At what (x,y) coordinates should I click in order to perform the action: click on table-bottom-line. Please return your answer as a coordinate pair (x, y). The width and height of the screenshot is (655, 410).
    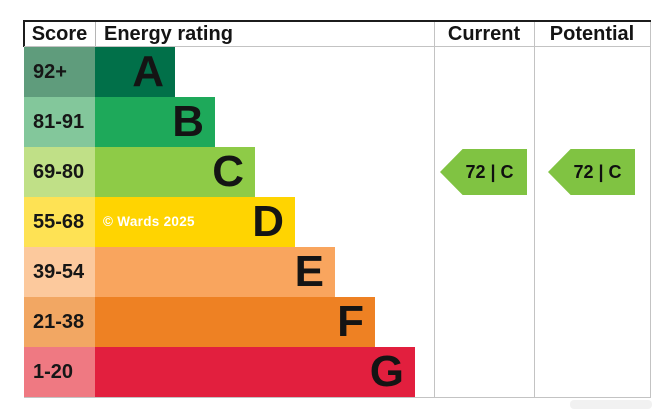
    Looking at the image, I should click on (337, 397).